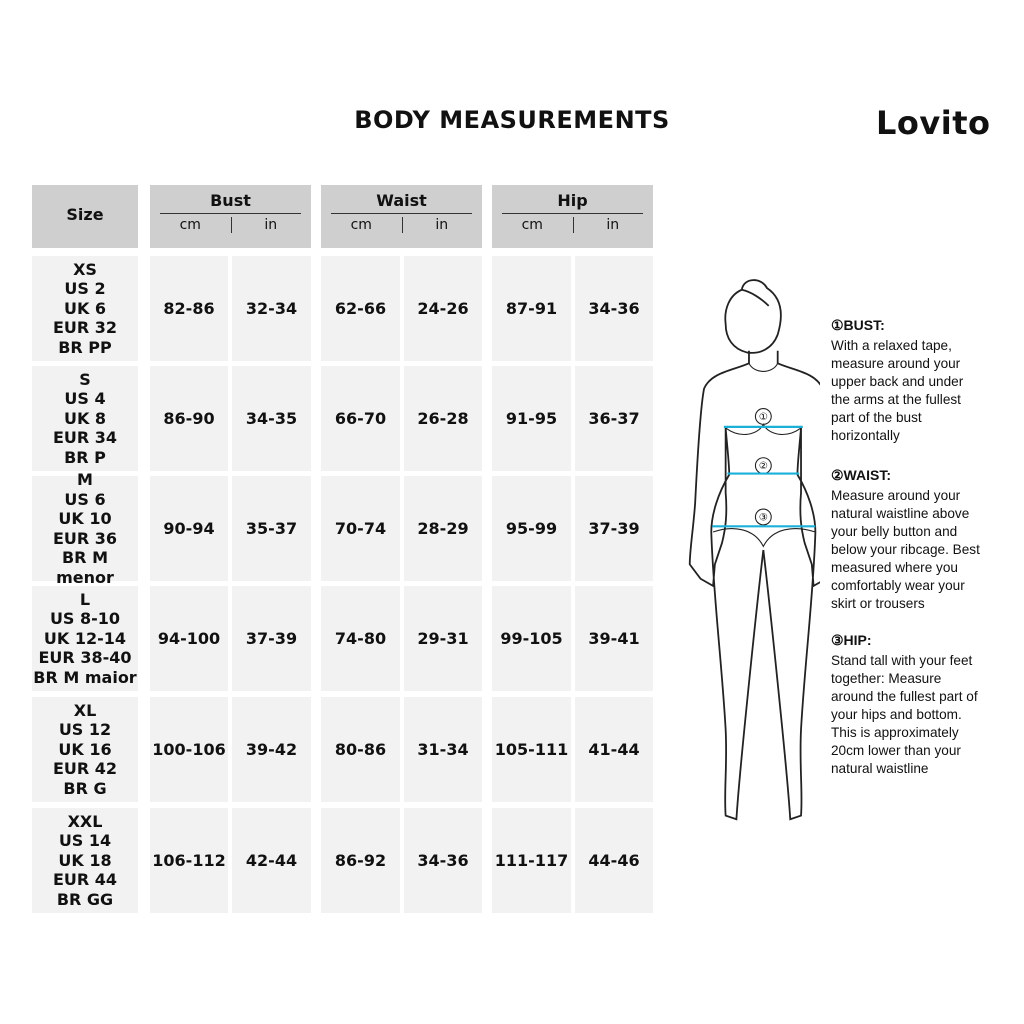 This screenshot has width=1024, height=1024. What do you see at coordinates (85, 821) in the screenshot?
I see `size-line: XXL` at bounding box center [85, 821].